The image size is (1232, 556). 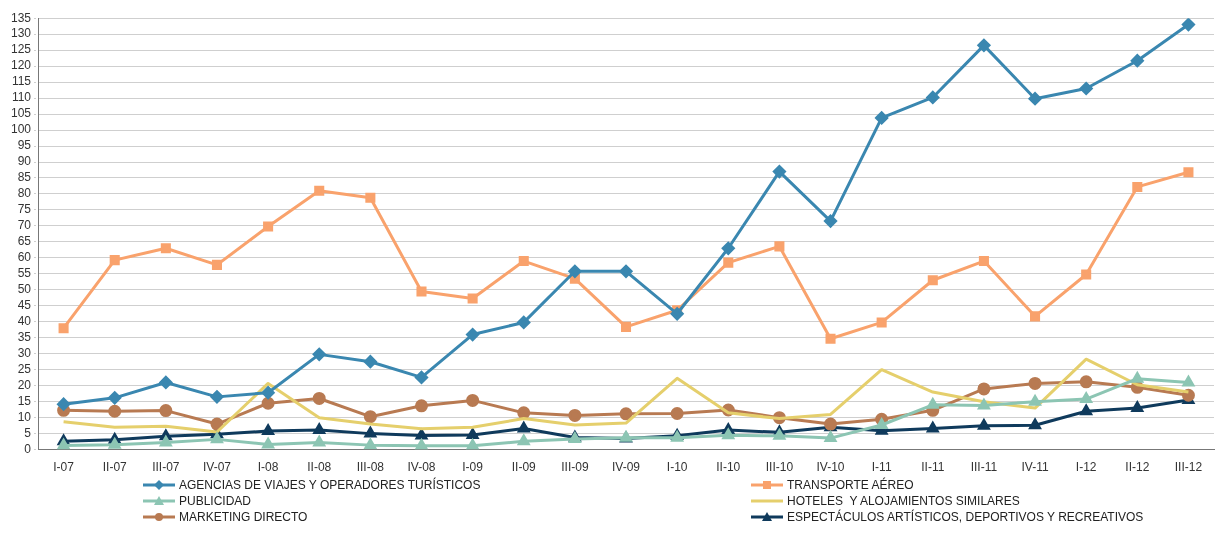 What do you see at coordinates (830, 467) in the screenshot?
I see `x-tick-label: IV-10` at bounding box center [830, 467].